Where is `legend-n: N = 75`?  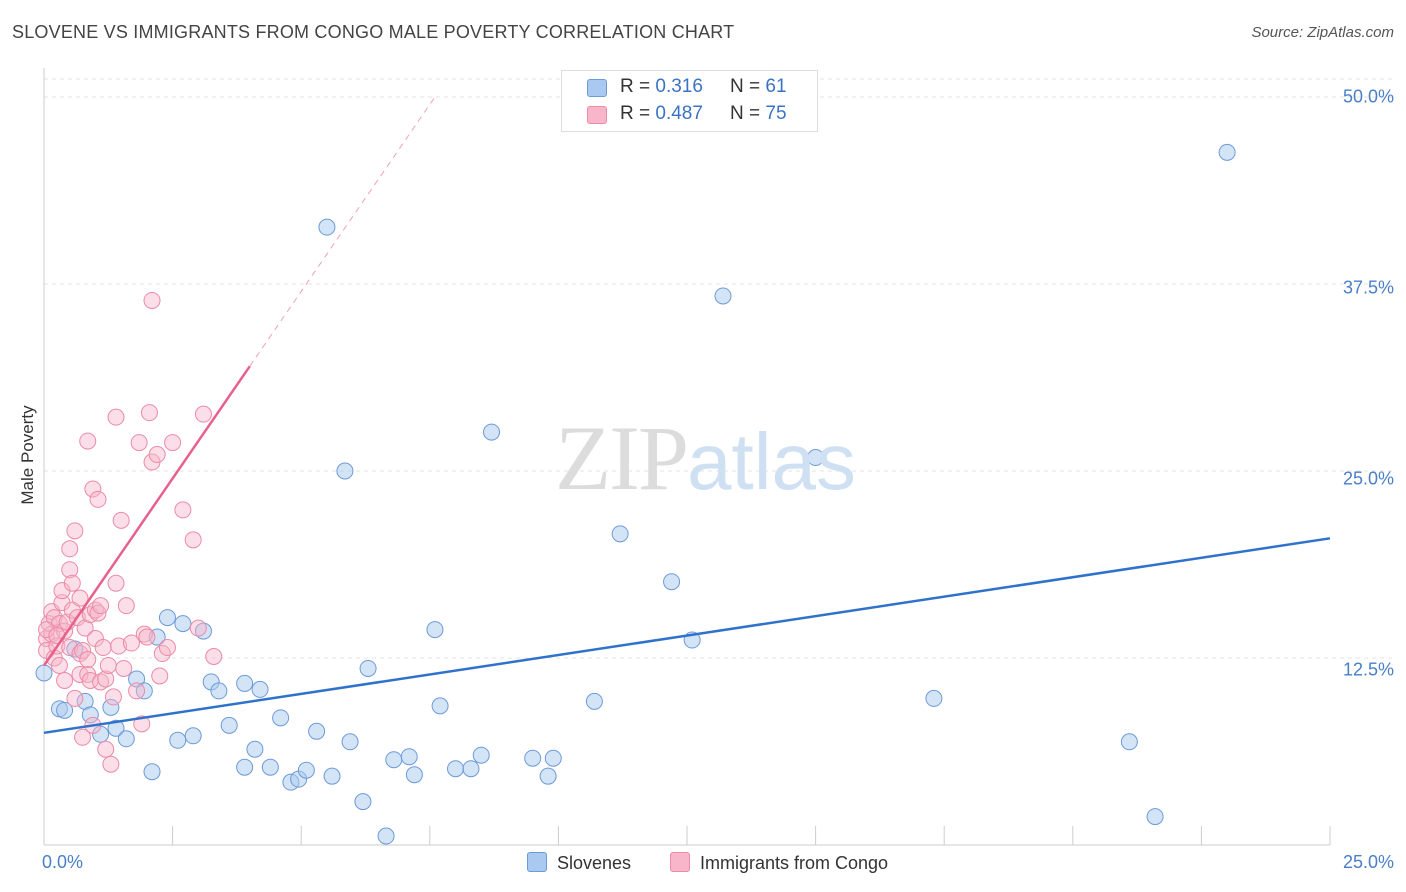
legend-n: N = 75 is located at coordinates (758, 114).